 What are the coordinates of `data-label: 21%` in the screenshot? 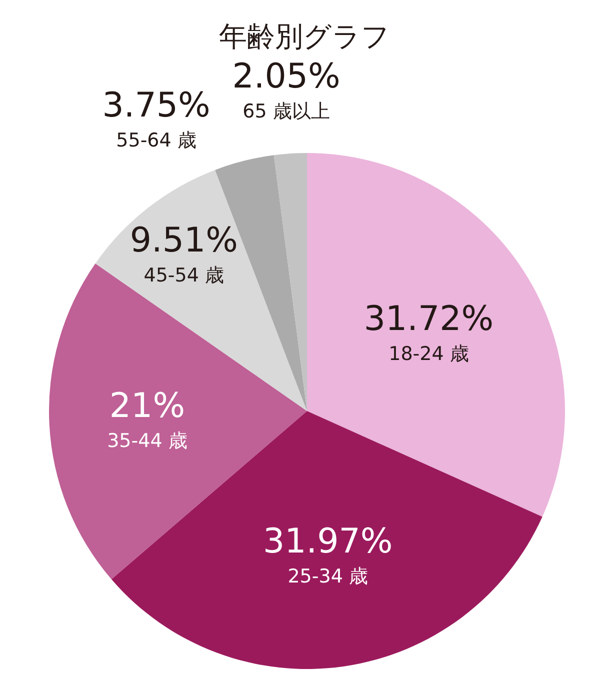 It's located at (147, 406).